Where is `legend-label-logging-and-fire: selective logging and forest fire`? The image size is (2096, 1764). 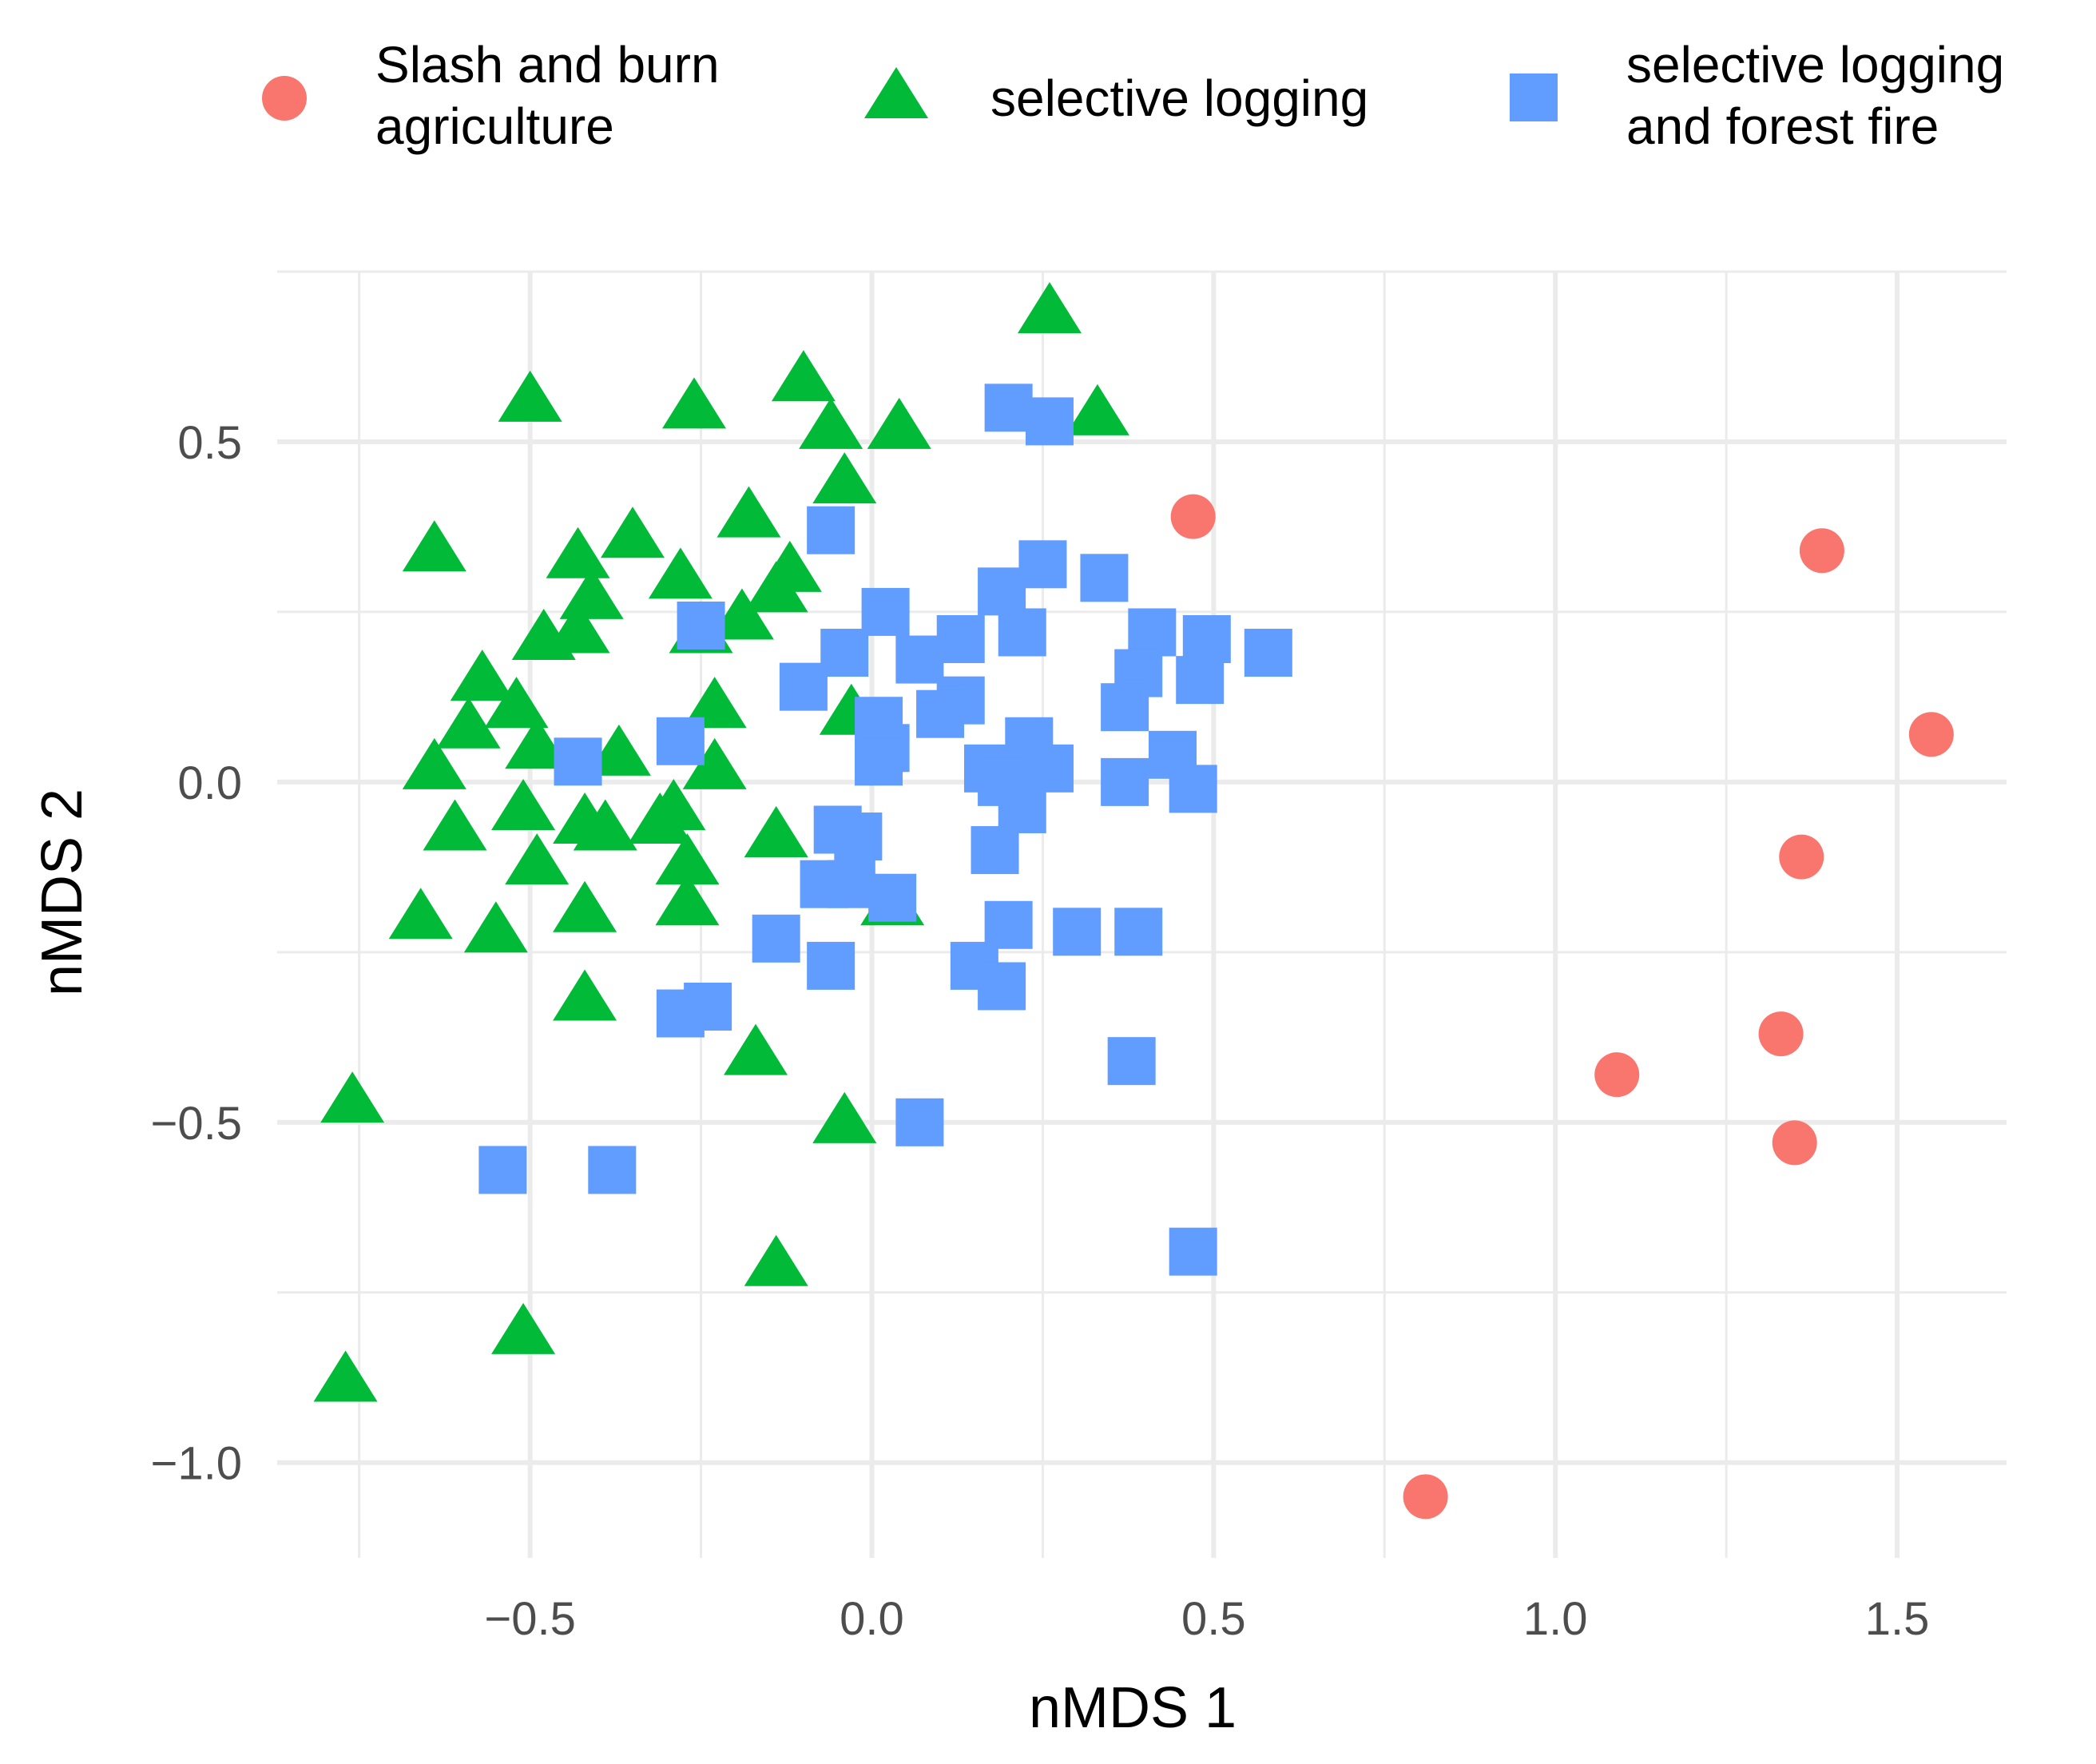
legend-label-logging-and-fire: selective logging and forest fire is located at coordinates (1823, 95).